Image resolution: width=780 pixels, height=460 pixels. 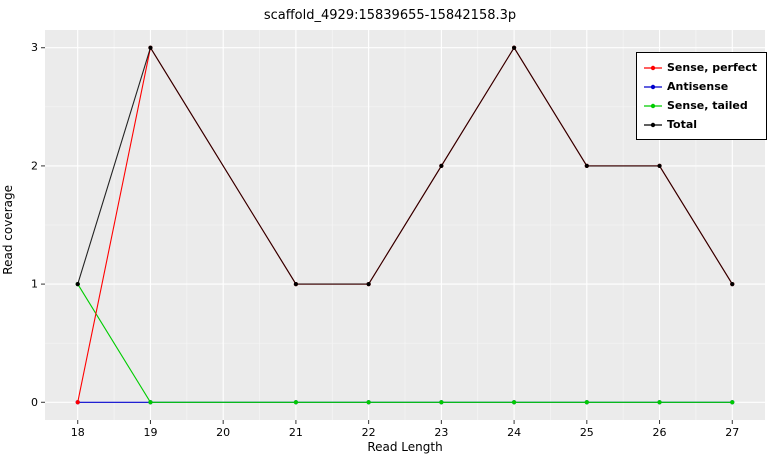 What do you see at coordinates (223, 432) in the screenshot?
I see `x-tick-label: 20` at bounding box center [223, 432].